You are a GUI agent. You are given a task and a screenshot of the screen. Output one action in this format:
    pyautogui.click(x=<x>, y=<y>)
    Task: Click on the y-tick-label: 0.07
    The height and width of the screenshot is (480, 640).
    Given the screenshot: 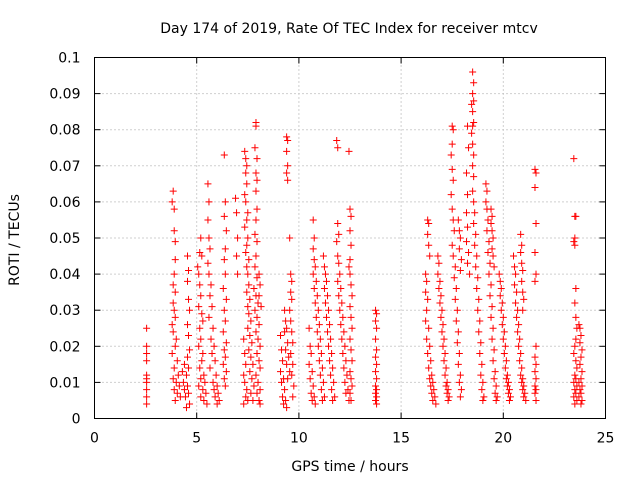 What is the action you would take?
    pyautogui.click(x=64, y=167)
    